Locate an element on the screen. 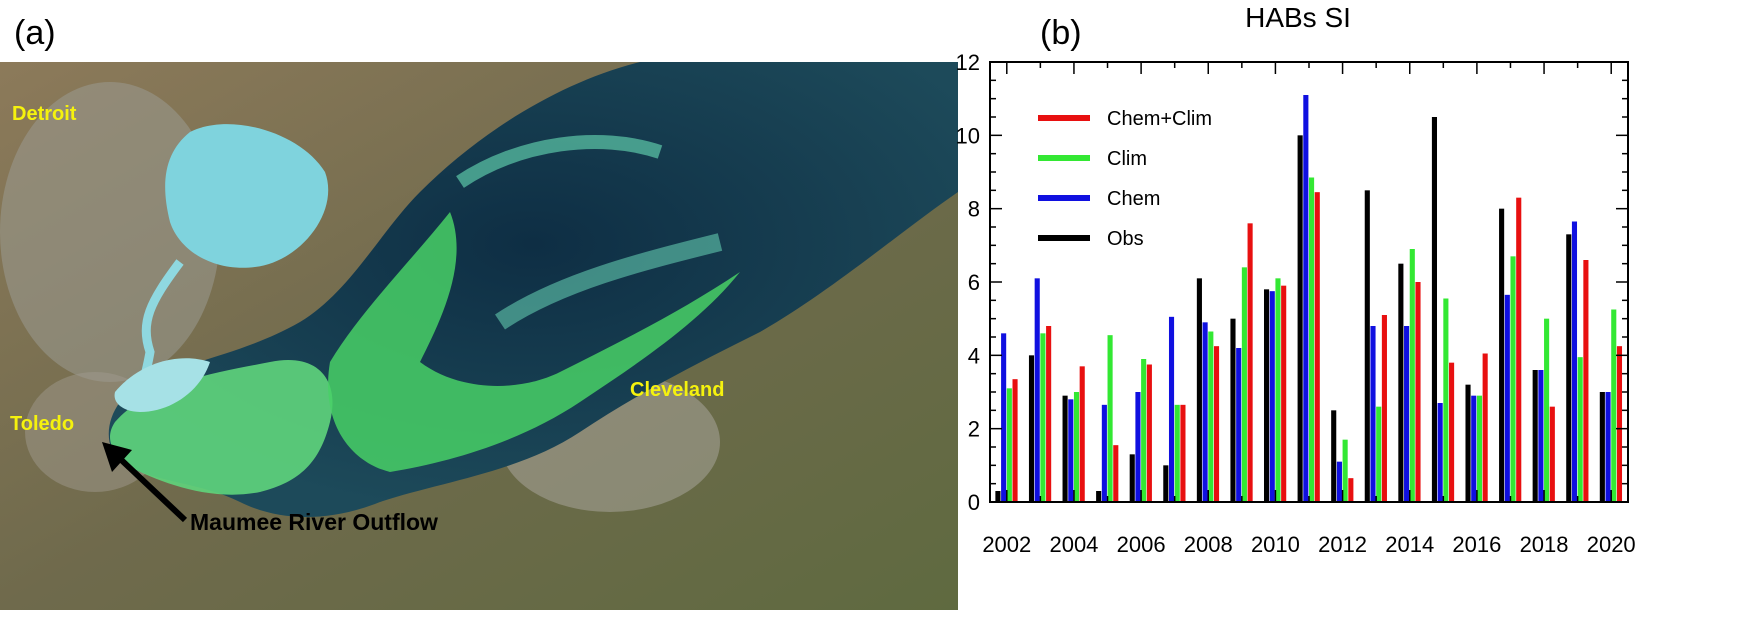 The height and width of the screenshot is (617, 1750). bar-clim-2013 is located at coordinates (1379, 454).